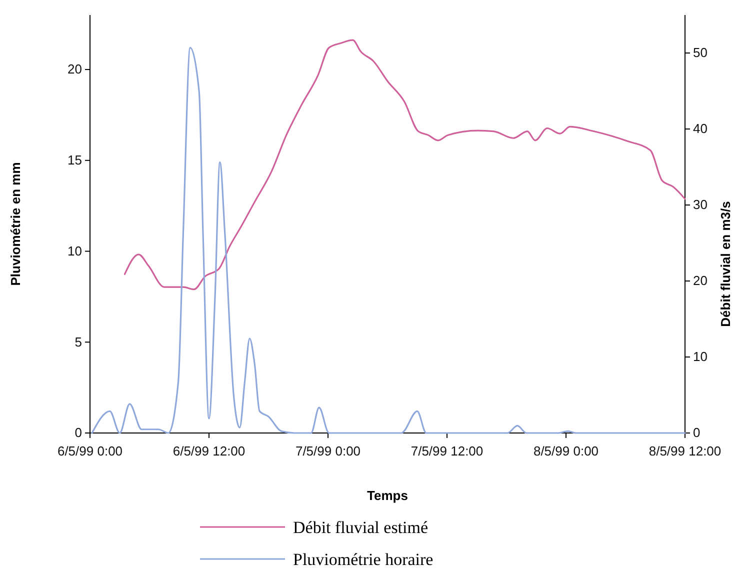  What do you see at coordinates (566, 450) in the screenshot?
I see `x-tick-label: 8/5/99 0:00` at bounding box center [566, 450].